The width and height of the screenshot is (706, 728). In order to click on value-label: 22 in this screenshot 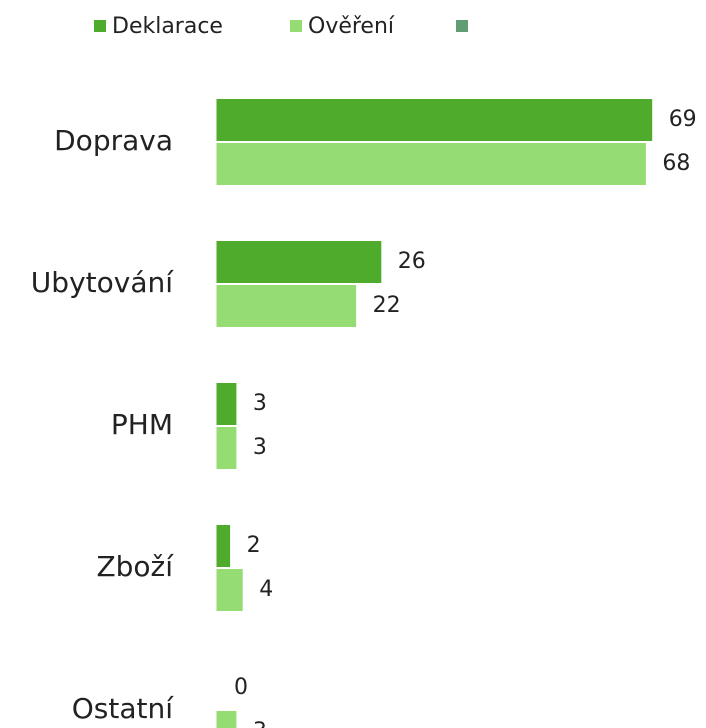, I will do `click(387, 305)`.